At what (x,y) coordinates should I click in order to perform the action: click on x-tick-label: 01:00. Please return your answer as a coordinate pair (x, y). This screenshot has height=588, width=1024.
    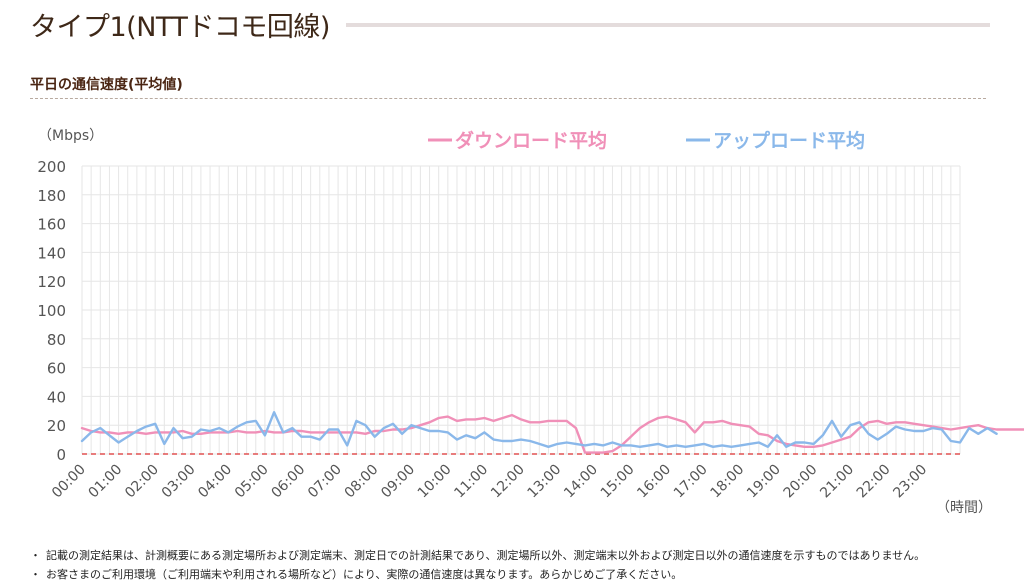
    Looking at the image, I should click on (106, 482).